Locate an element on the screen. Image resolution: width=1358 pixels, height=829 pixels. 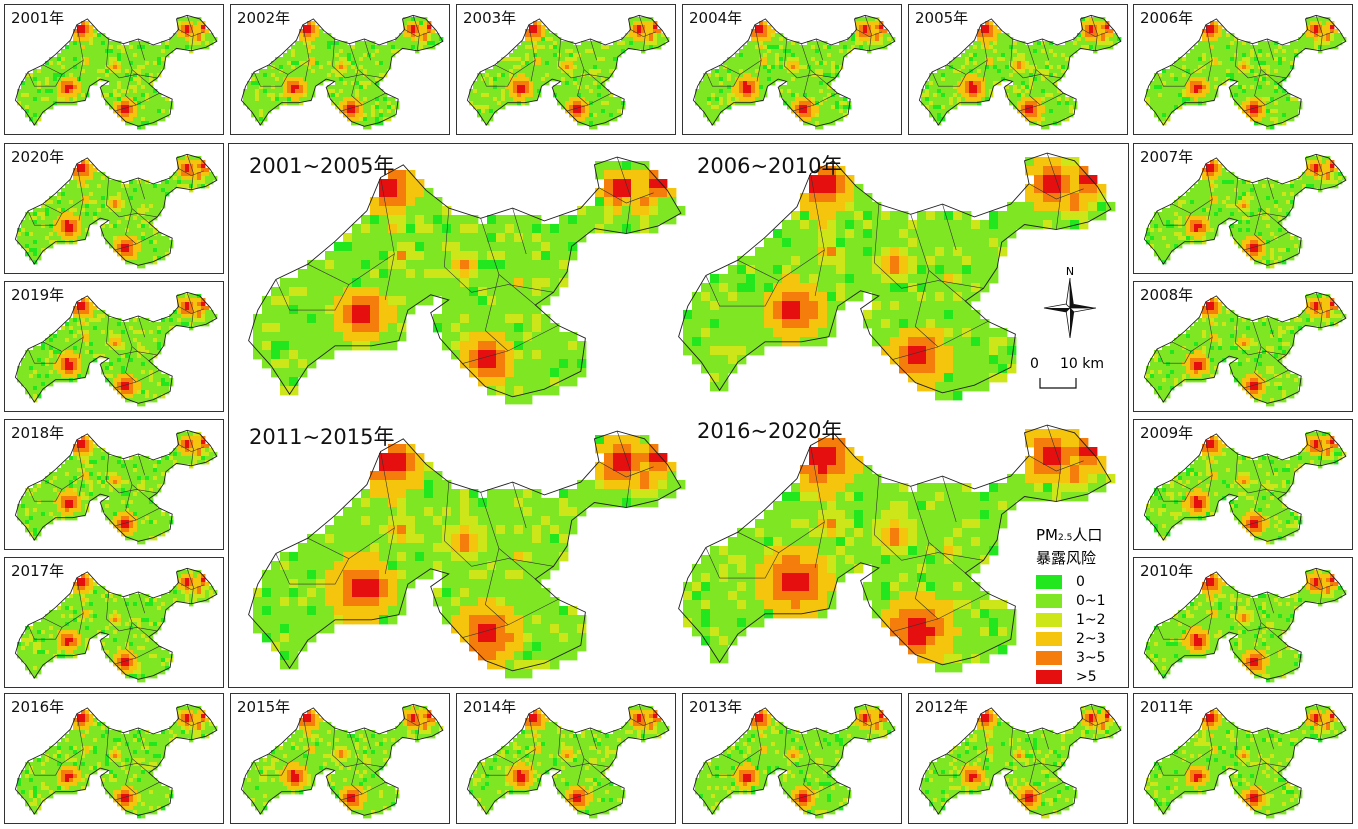
year-label: 2006年 is located at coordinates (1167, 18).